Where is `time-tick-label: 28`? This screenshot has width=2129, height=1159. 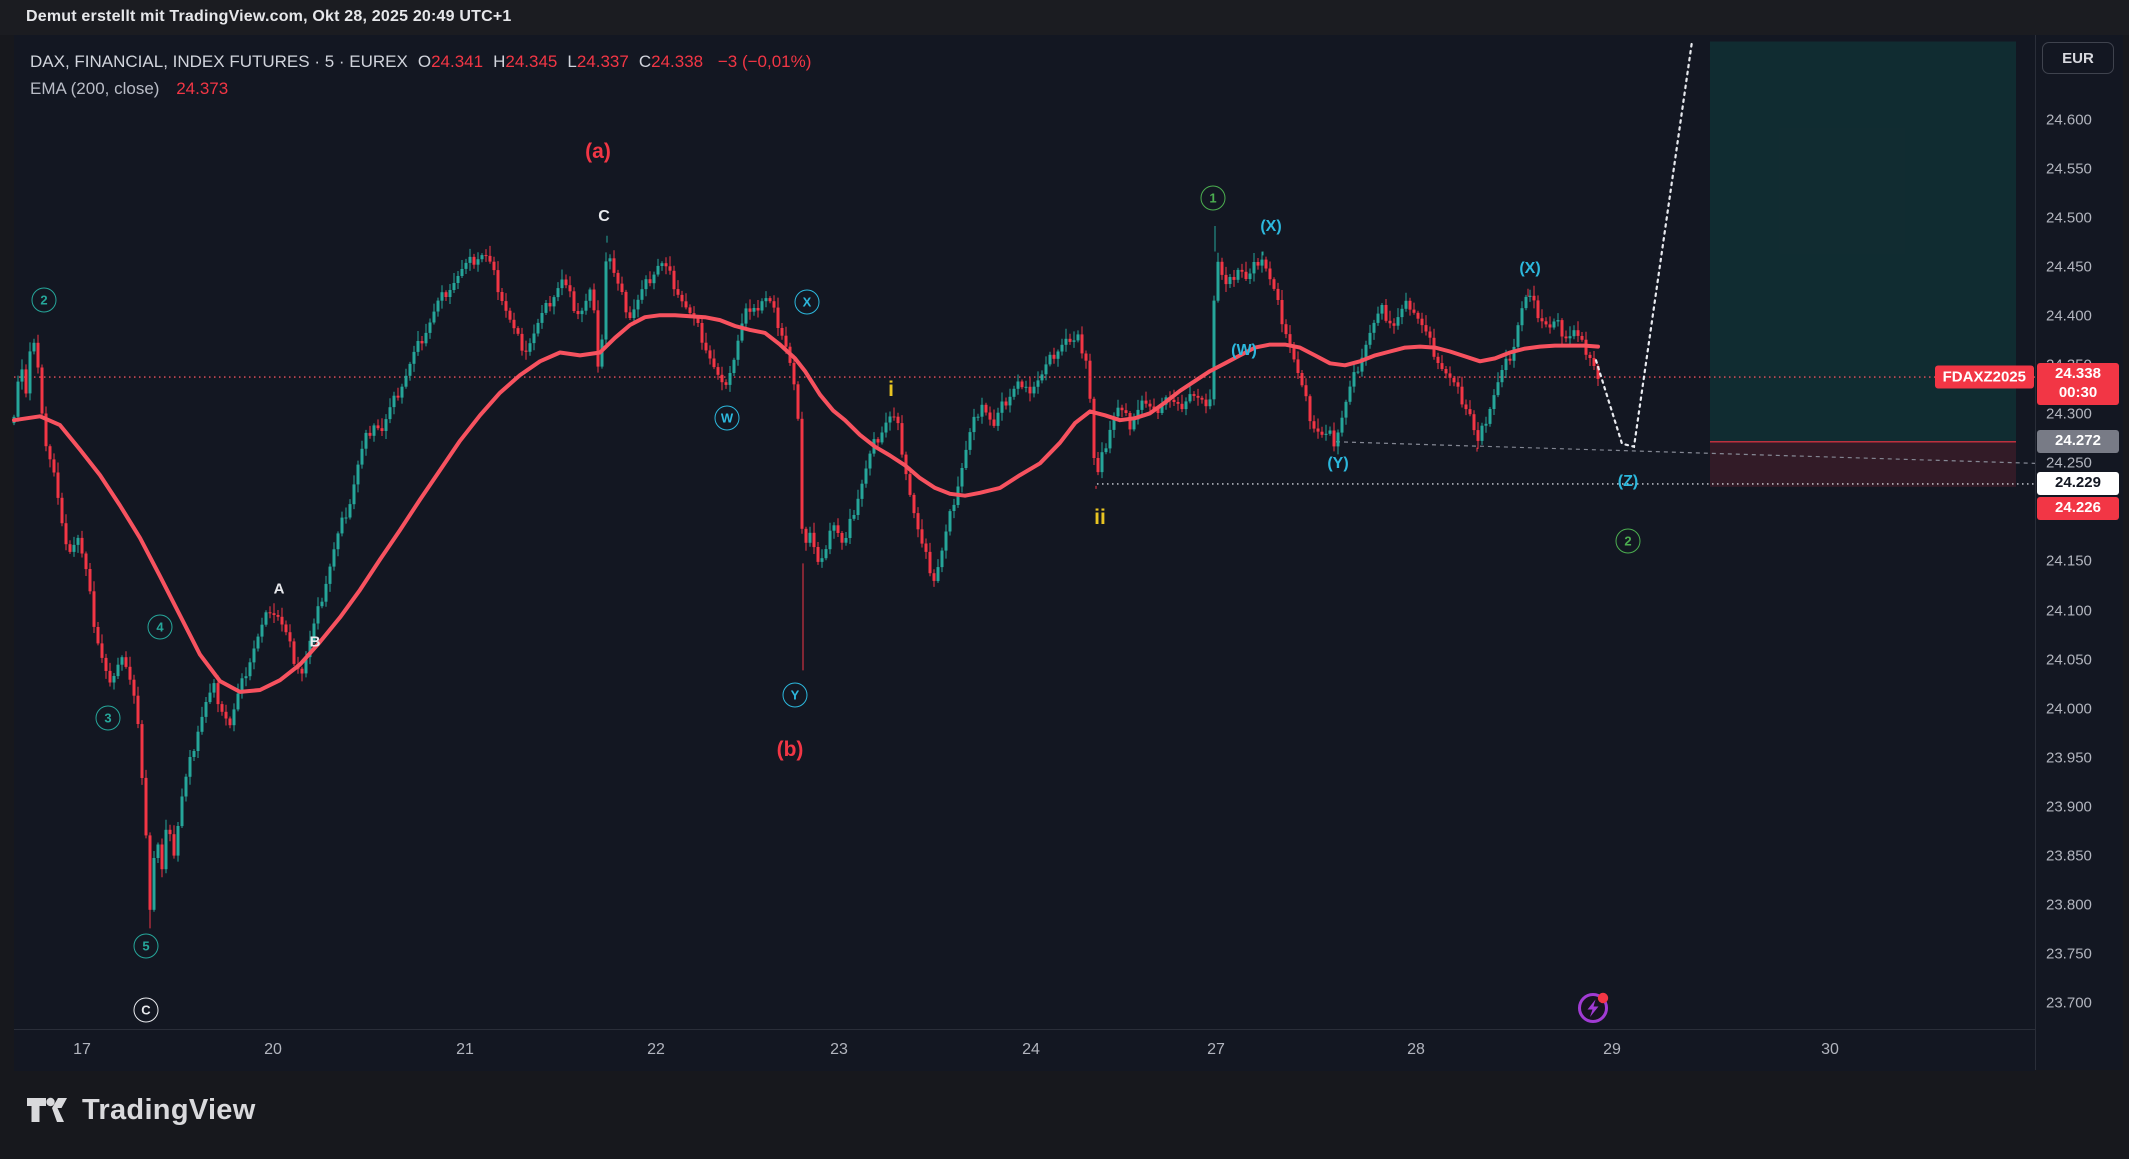 time-tick-label: 28 is located at coordinates (1416, 1049).